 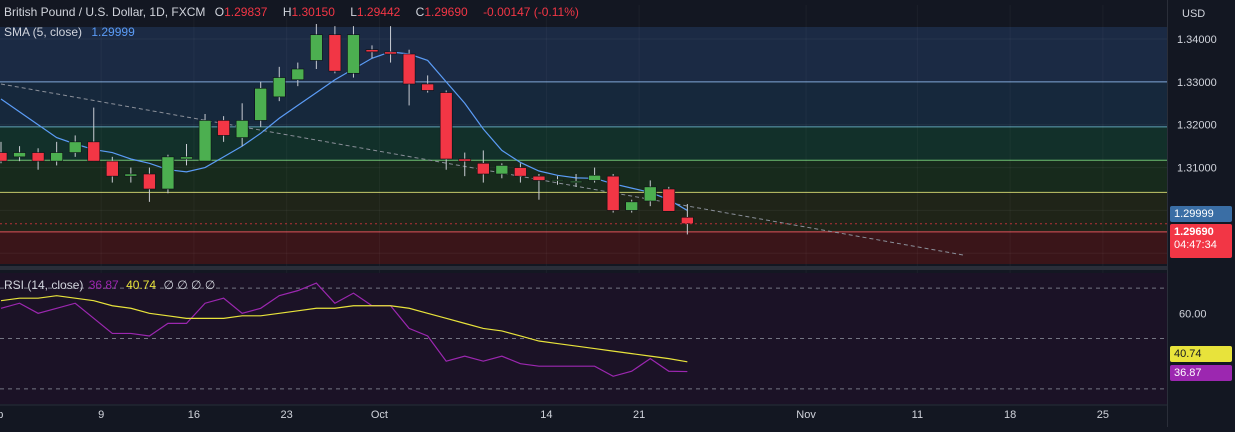 What do you see at coordinates (1197, 126) in the screenshot?
I see `price-tick-label: 1.32000` at bounding box center [1197, 126].